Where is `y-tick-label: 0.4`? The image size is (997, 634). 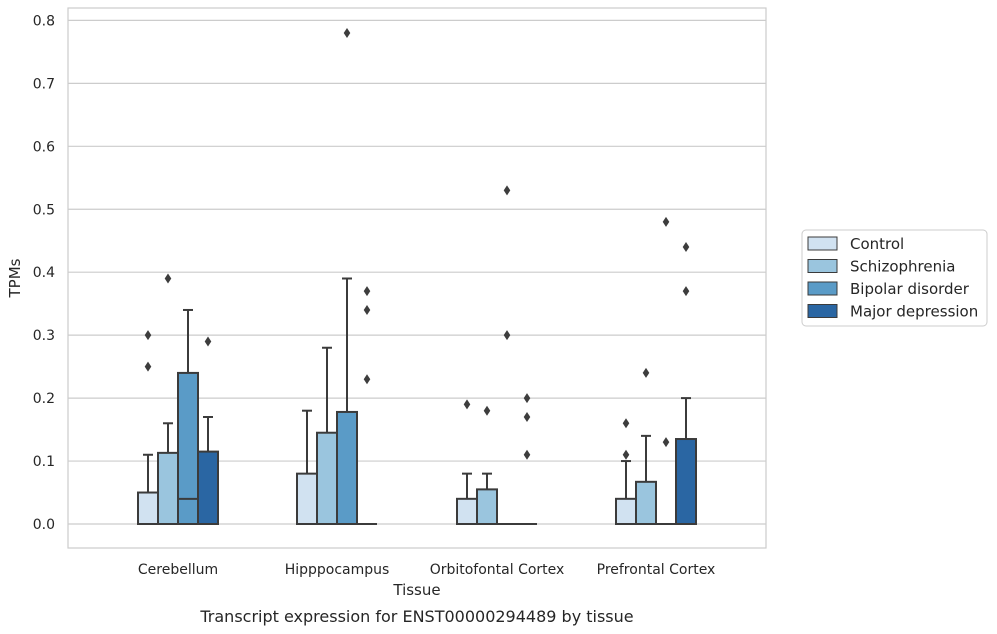 y-tick-label: 0.4 is located at coordinates (44, 273).